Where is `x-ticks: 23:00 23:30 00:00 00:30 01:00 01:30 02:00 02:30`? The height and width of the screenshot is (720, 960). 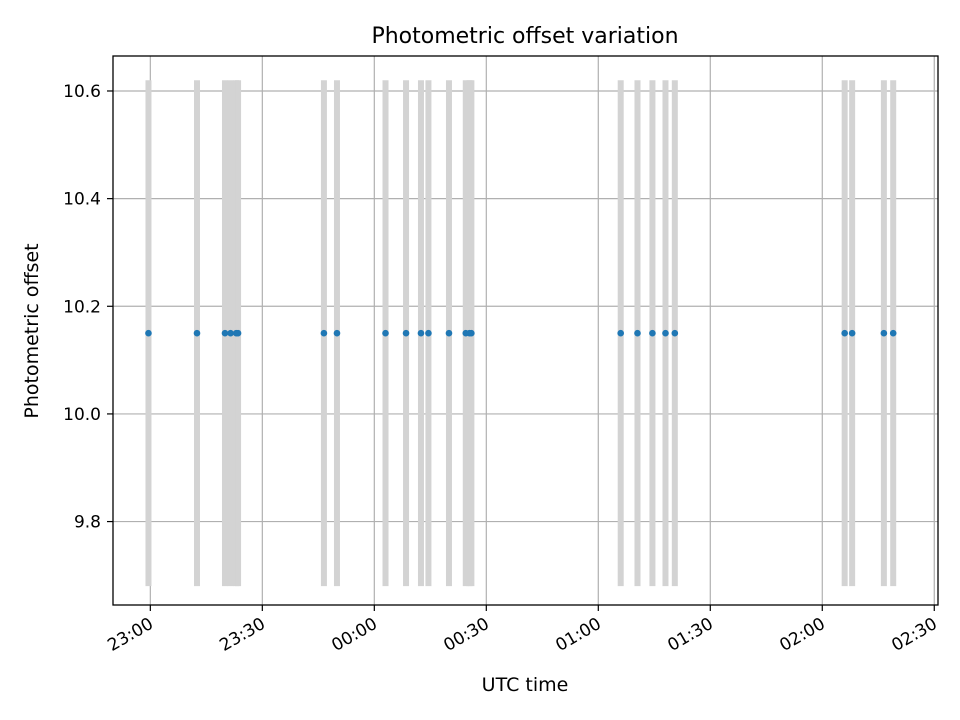 x-ticks: 23:00 23:30 00:00 00:30 01:00 01:30 02:00 02:30 is located at coordinates (522, 630).